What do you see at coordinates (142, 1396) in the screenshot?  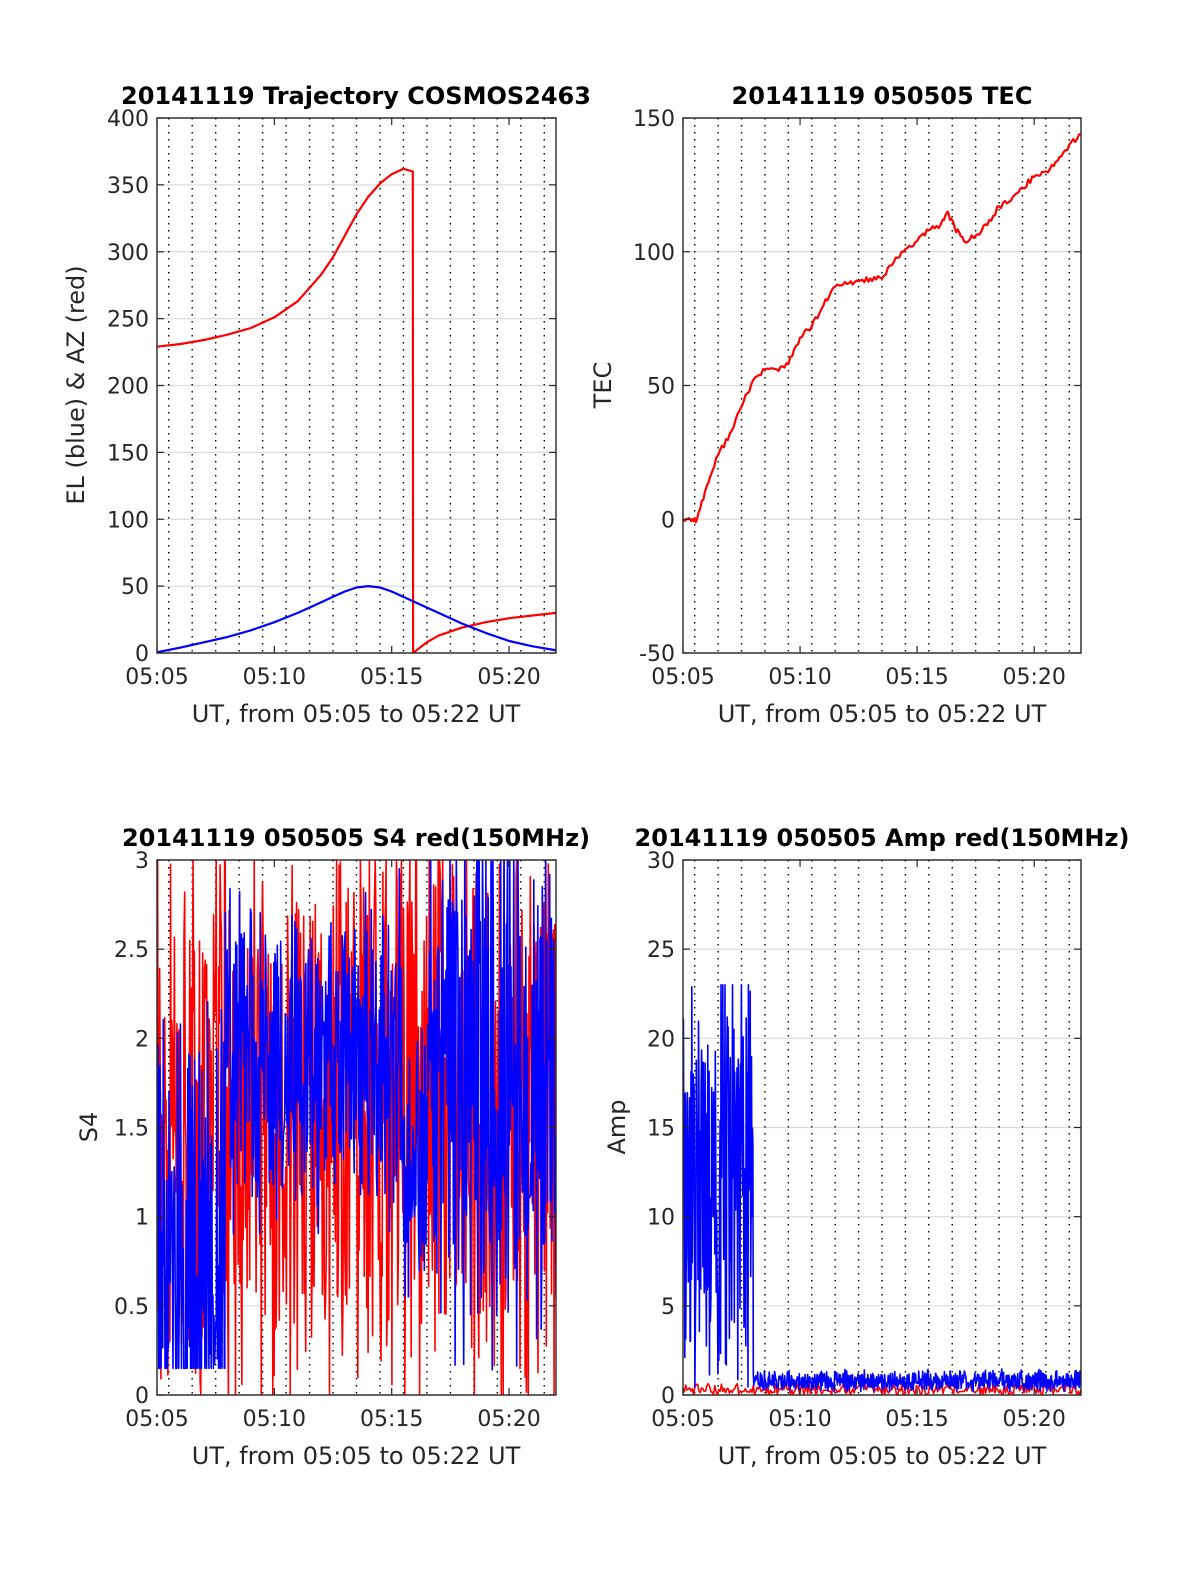 I see `s4-ytick-label-0: 0` at bounding box center [142, 1396].